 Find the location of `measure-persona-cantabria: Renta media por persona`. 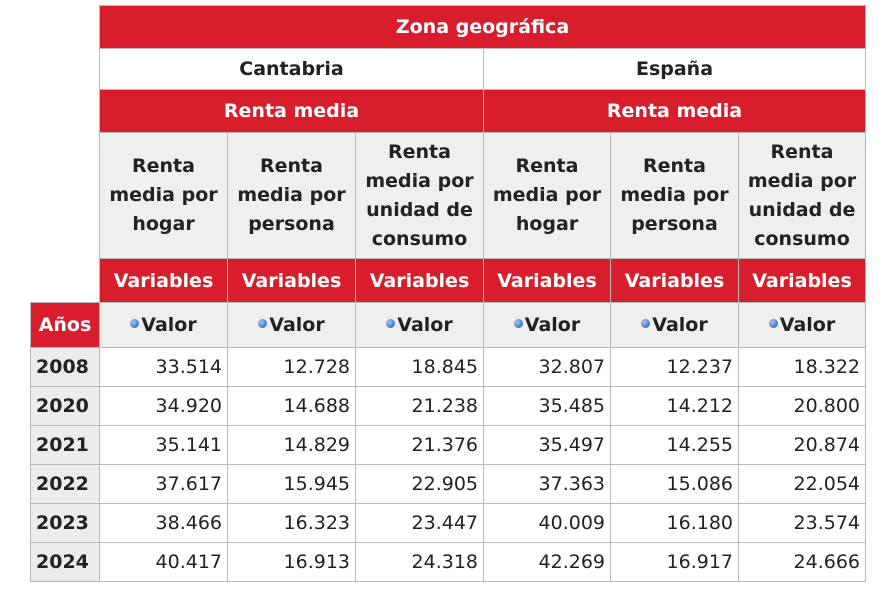

measure-persona-cantabria: Renta media por persona is located at coordinates (291, 195).